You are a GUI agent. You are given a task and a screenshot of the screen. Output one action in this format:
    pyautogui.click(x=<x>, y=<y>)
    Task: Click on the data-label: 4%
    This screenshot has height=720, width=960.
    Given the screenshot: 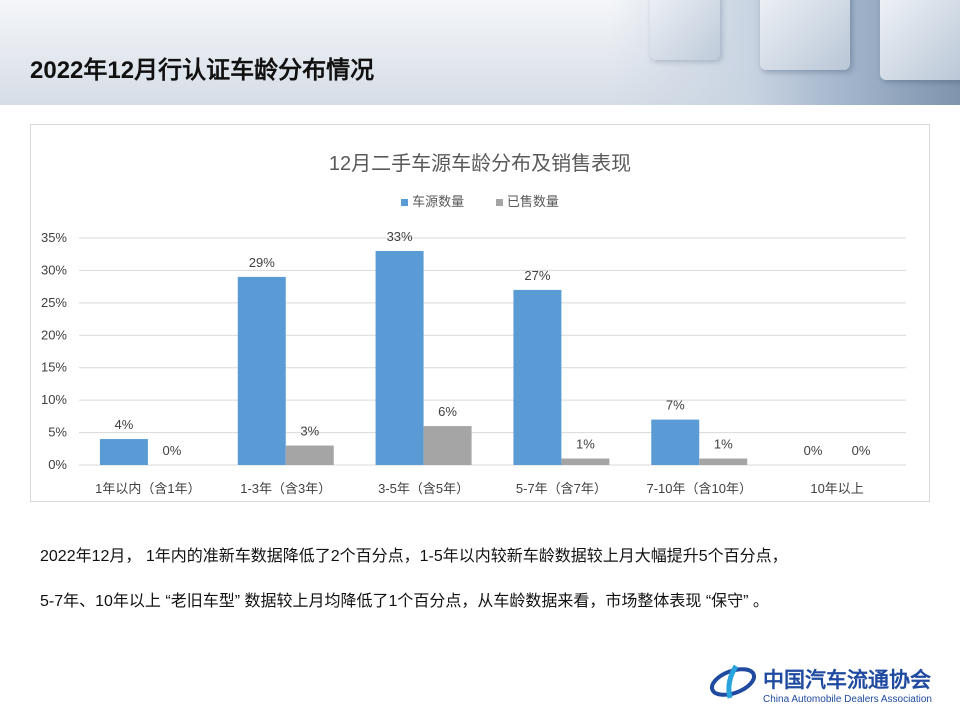 What is the action you would take?
    pyautogui.click(x=124, y=424)
    